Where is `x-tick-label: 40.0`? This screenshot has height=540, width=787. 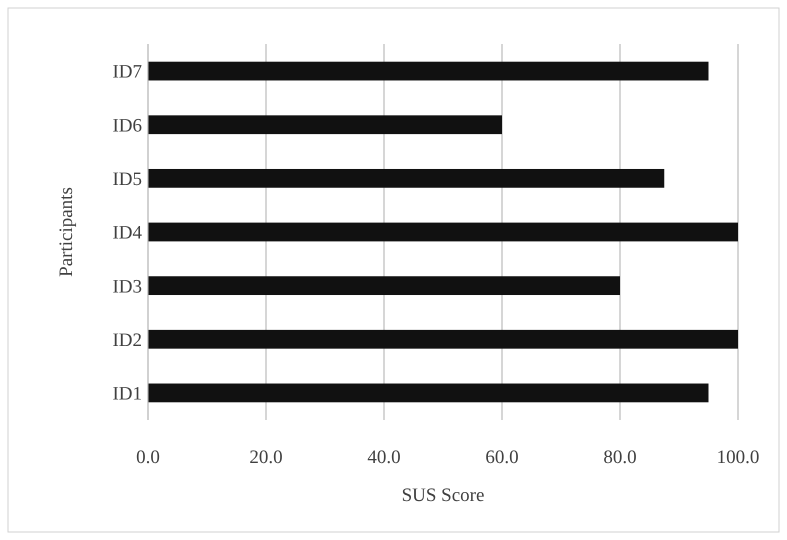
x-tick-label: 40.0 is located at coordinates (384, 457).